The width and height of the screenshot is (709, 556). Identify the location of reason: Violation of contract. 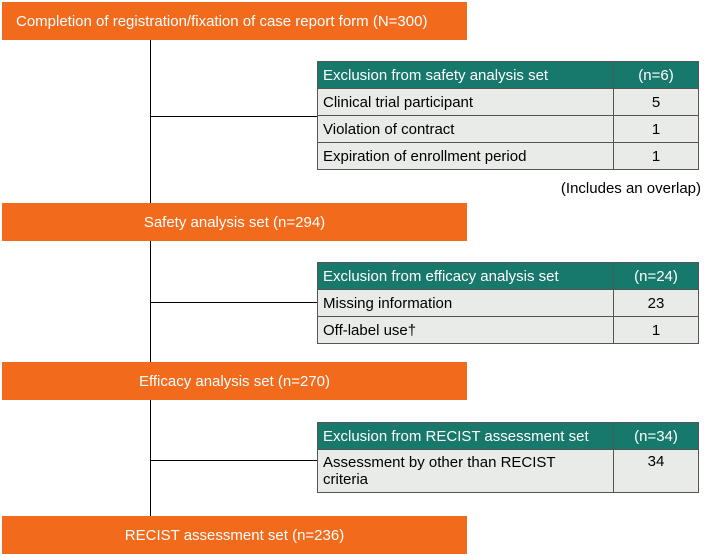
(465, 129).